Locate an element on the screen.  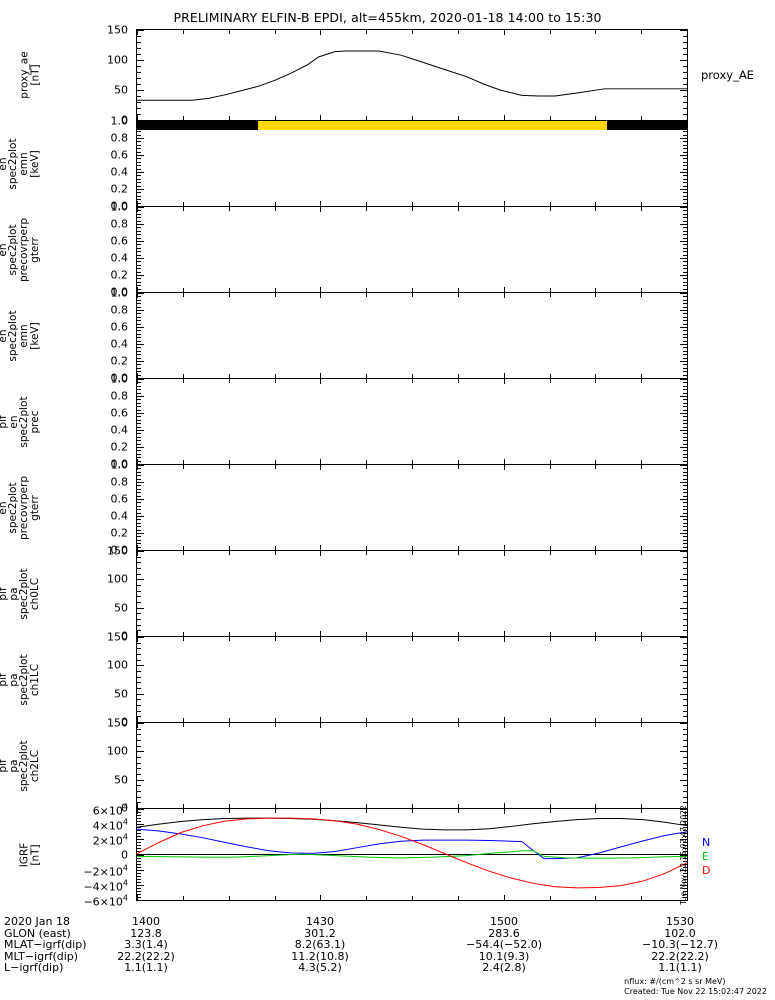
x-axis-row-label: 2020 Jan 18 is located at coordinates (37, 921).